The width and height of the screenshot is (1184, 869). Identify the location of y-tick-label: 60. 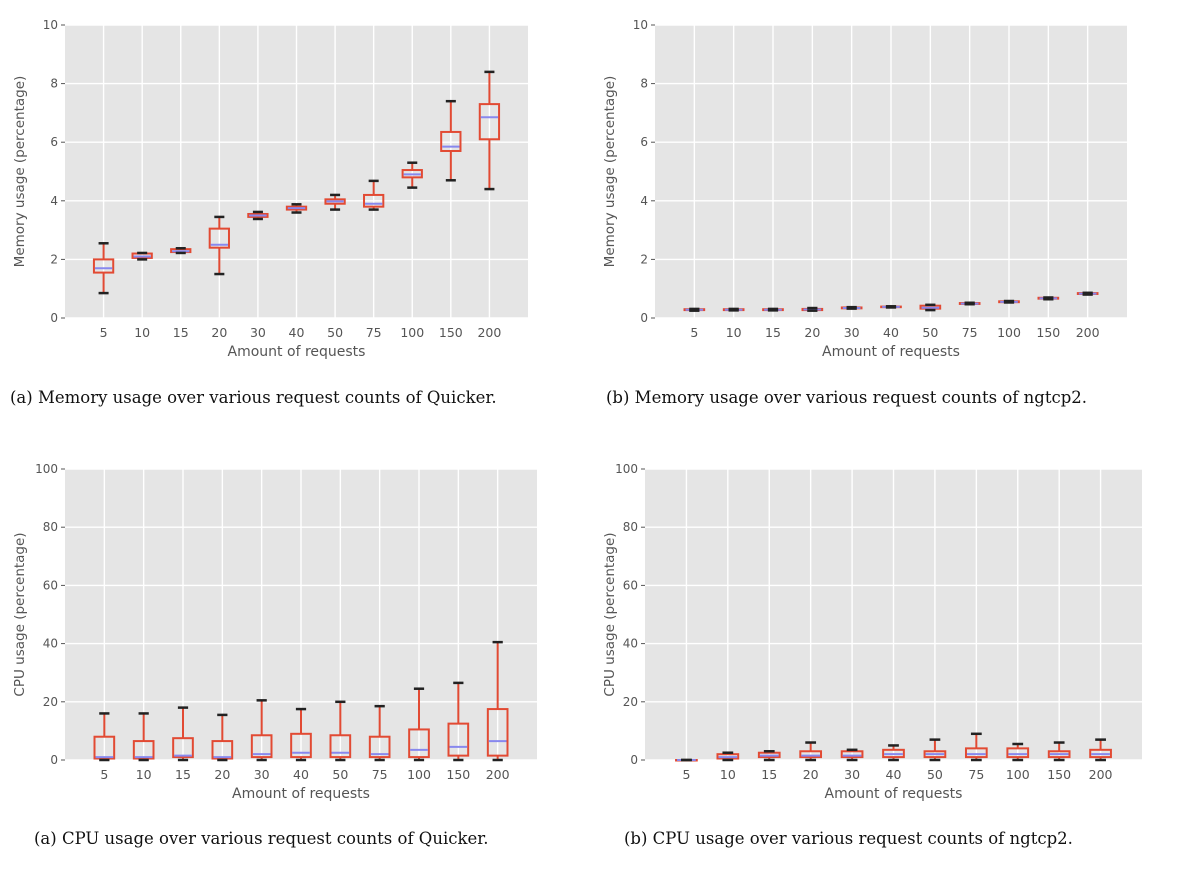
(50, 585).